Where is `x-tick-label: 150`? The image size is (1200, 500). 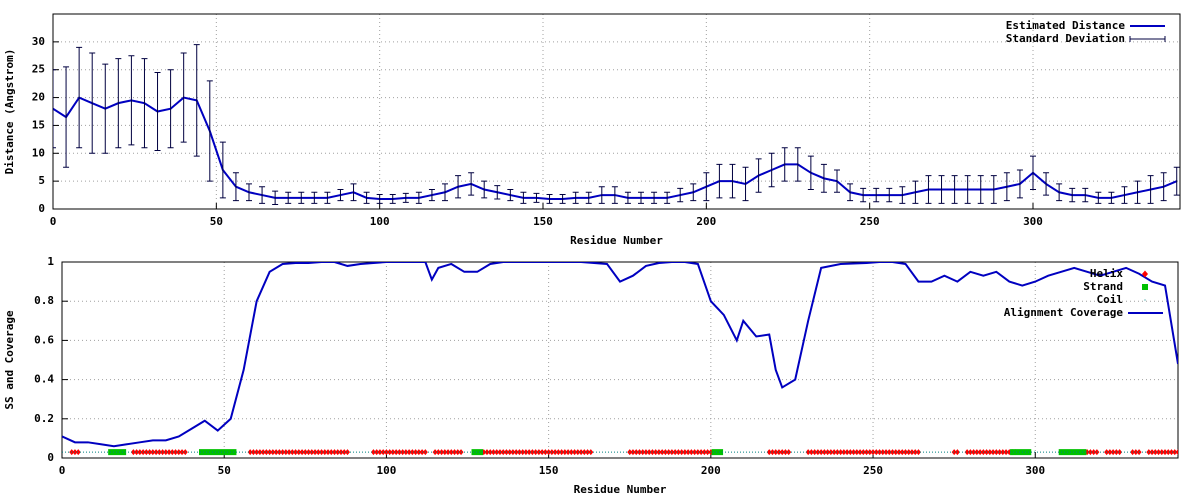 x-tick-label: 150 is located at coordinates (549, 470).